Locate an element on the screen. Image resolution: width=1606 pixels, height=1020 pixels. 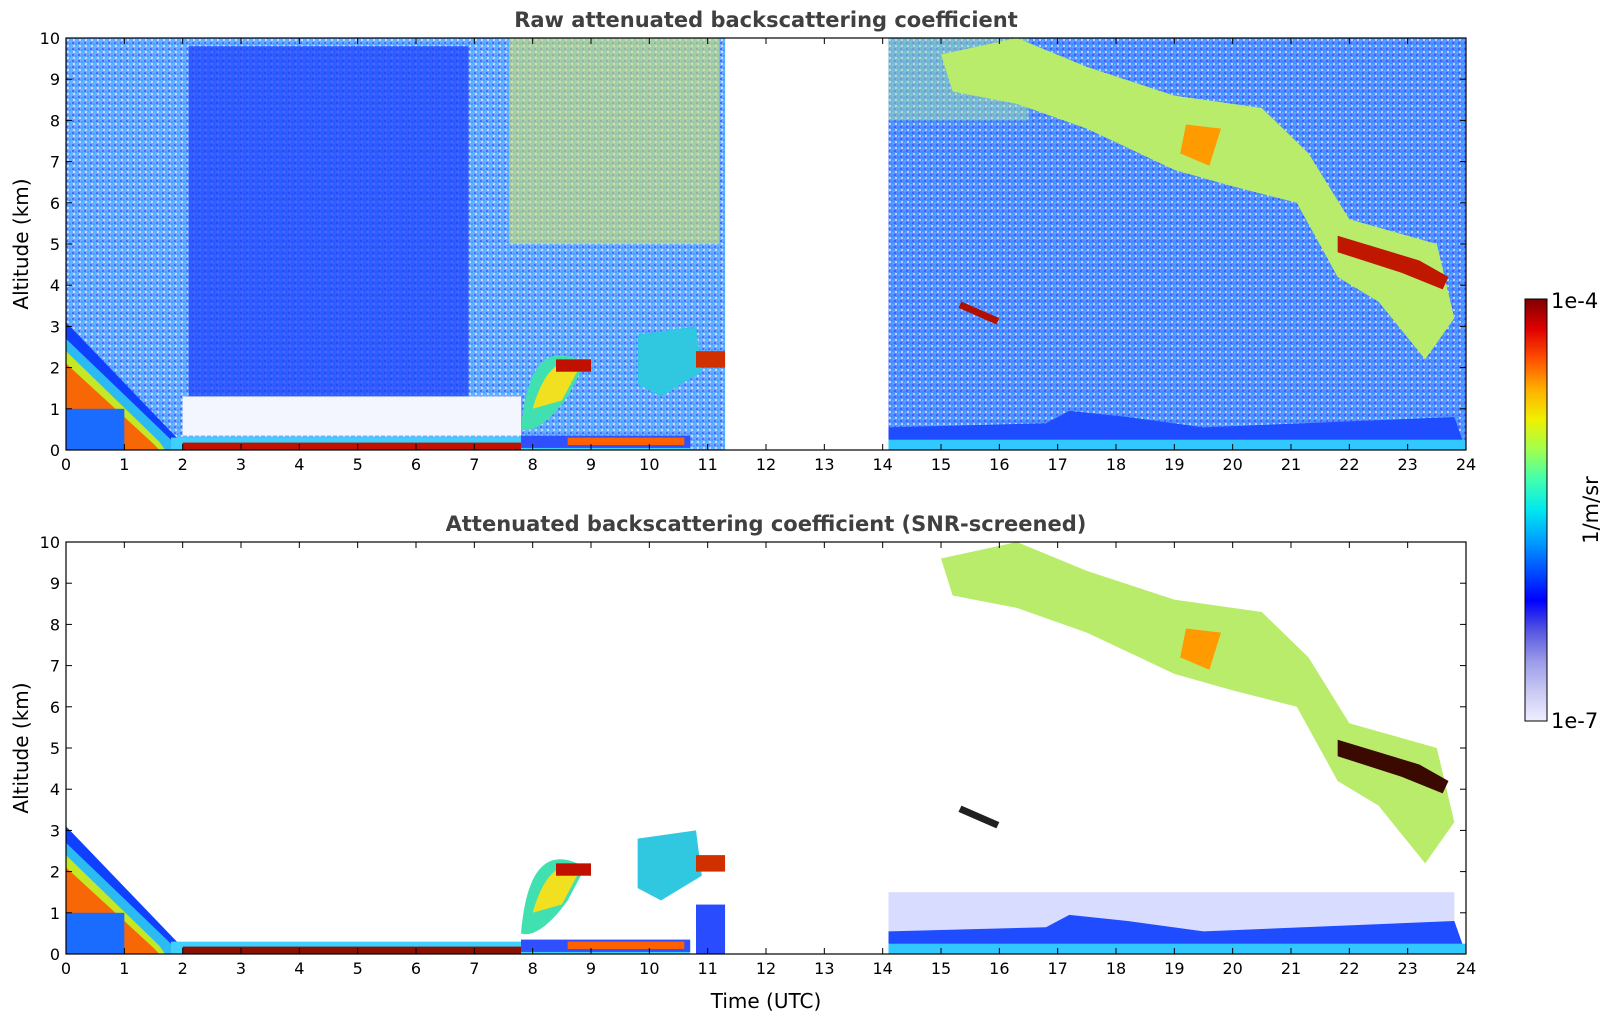
bottom-xtick-label: 8 is located at coordinates (533, 968).